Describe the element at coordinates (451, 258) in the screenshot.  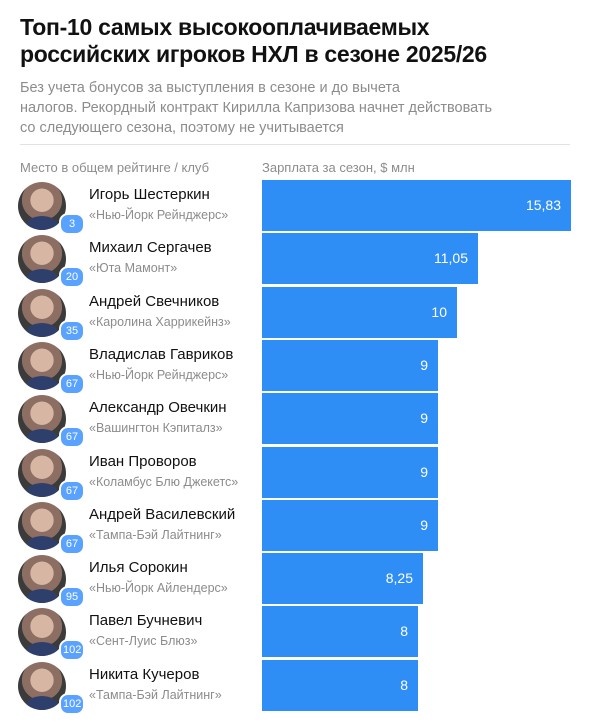
I see `salary-value-label: 11,05` at that location.